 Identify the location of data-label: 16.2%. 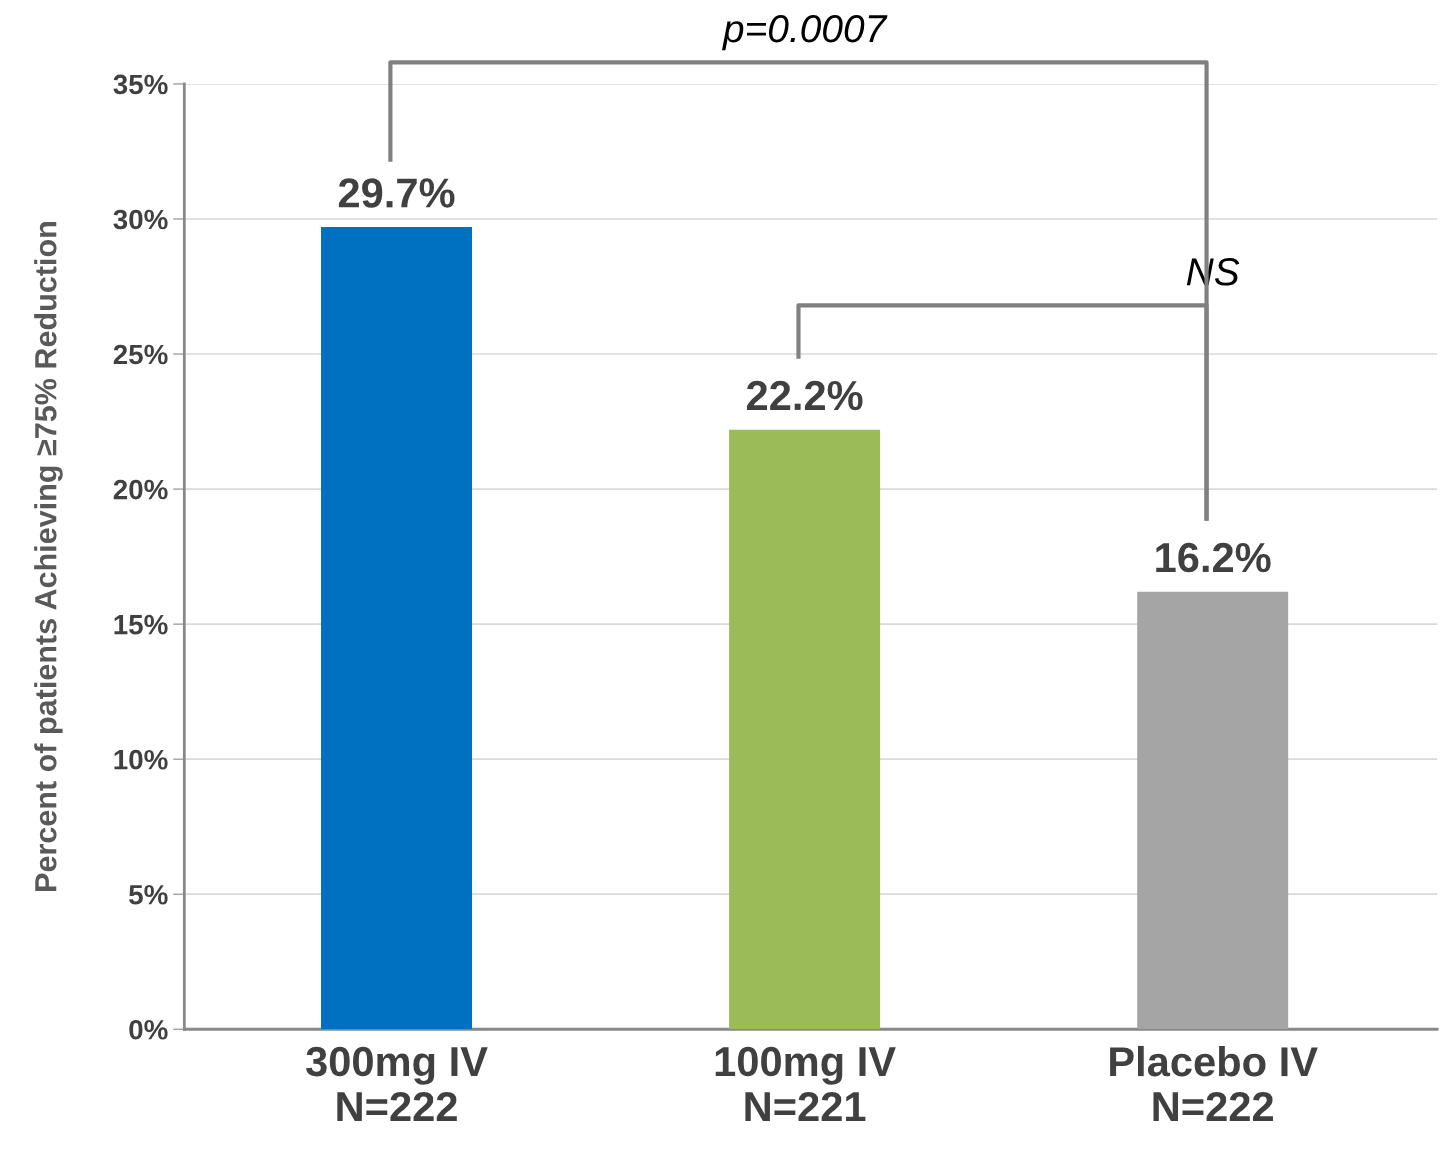
(1213, 557).